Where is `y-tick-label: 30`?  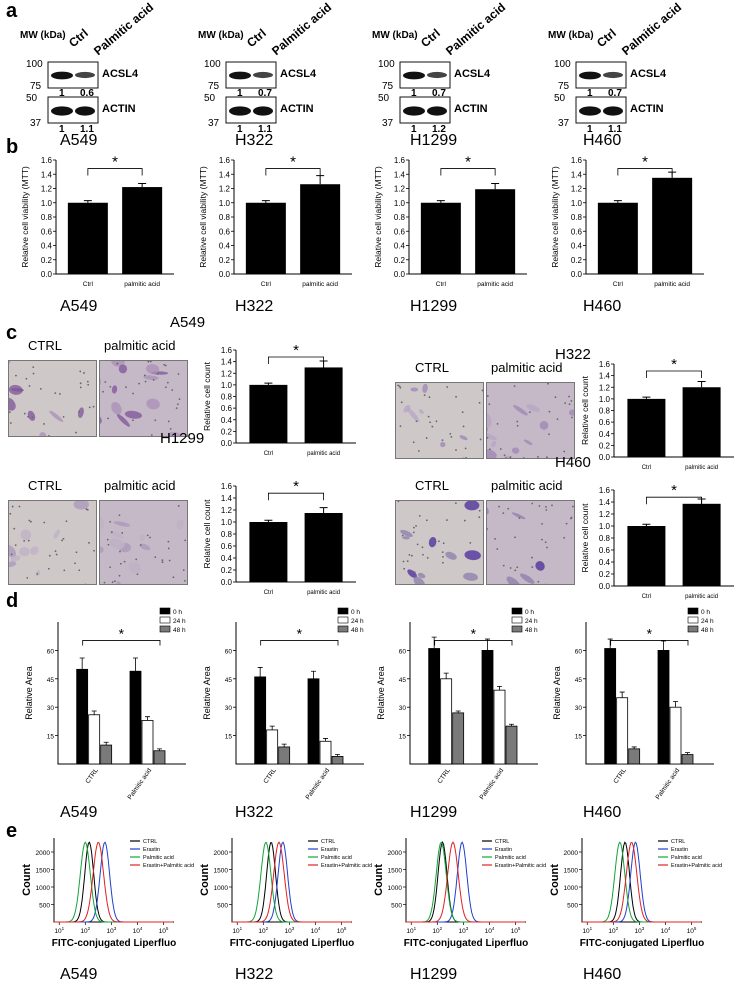
y-tick-label: 30 is located at coordinates (403, 708).